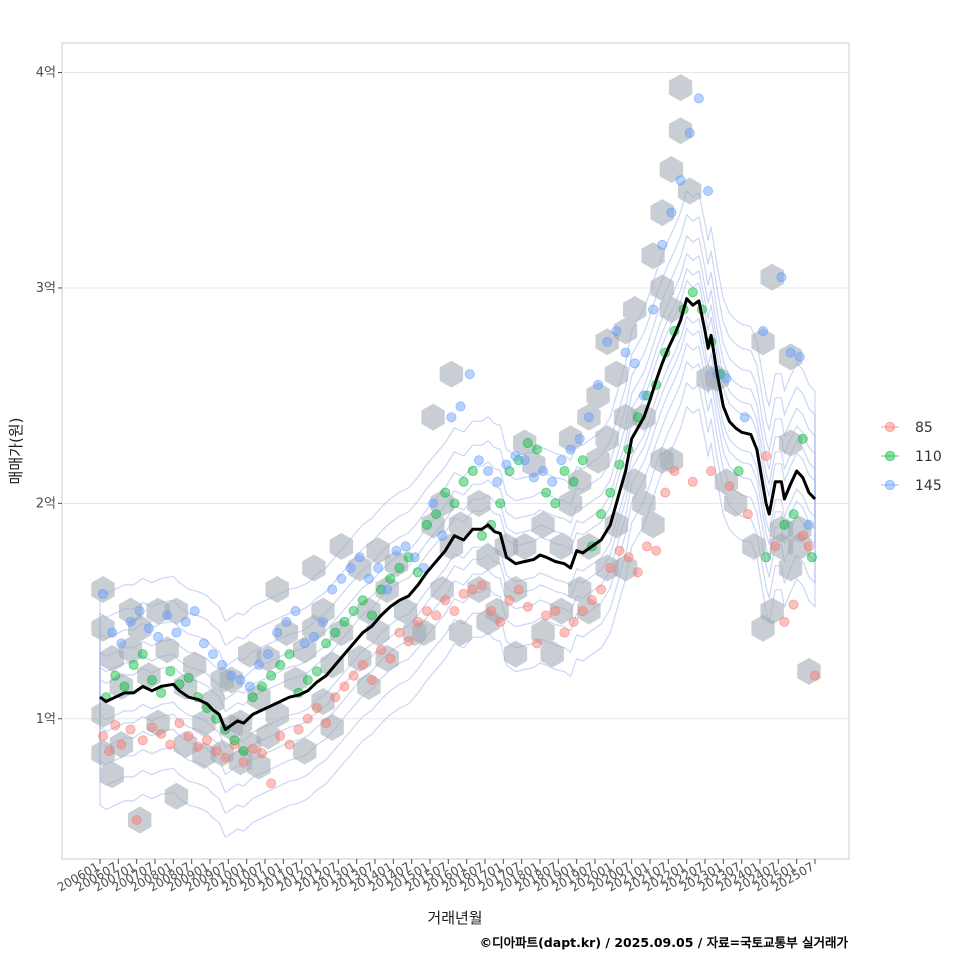 The height and width of the screenshot is (960, 960). What do you see at coordinates (46, 73) in the screenshot?
I see `y-tick-label: 4억` at bounding box center [46, 73].